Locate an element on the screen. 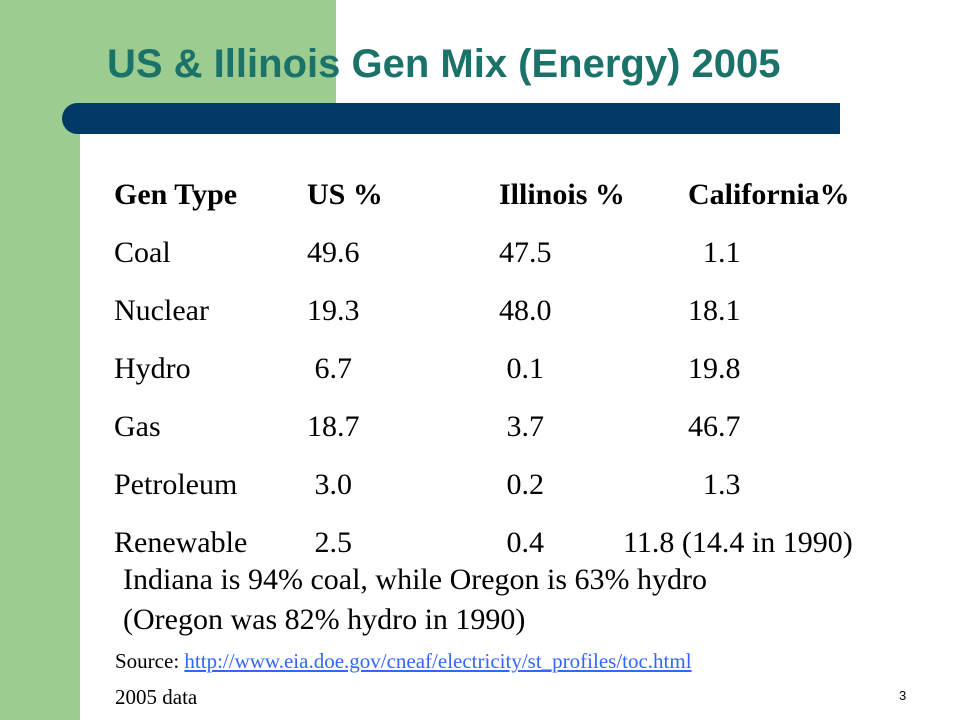 This screenshot has height=720, width=960. table-row: Gas 18.7 3.7 46.7 is located at coordinates (480, 427).